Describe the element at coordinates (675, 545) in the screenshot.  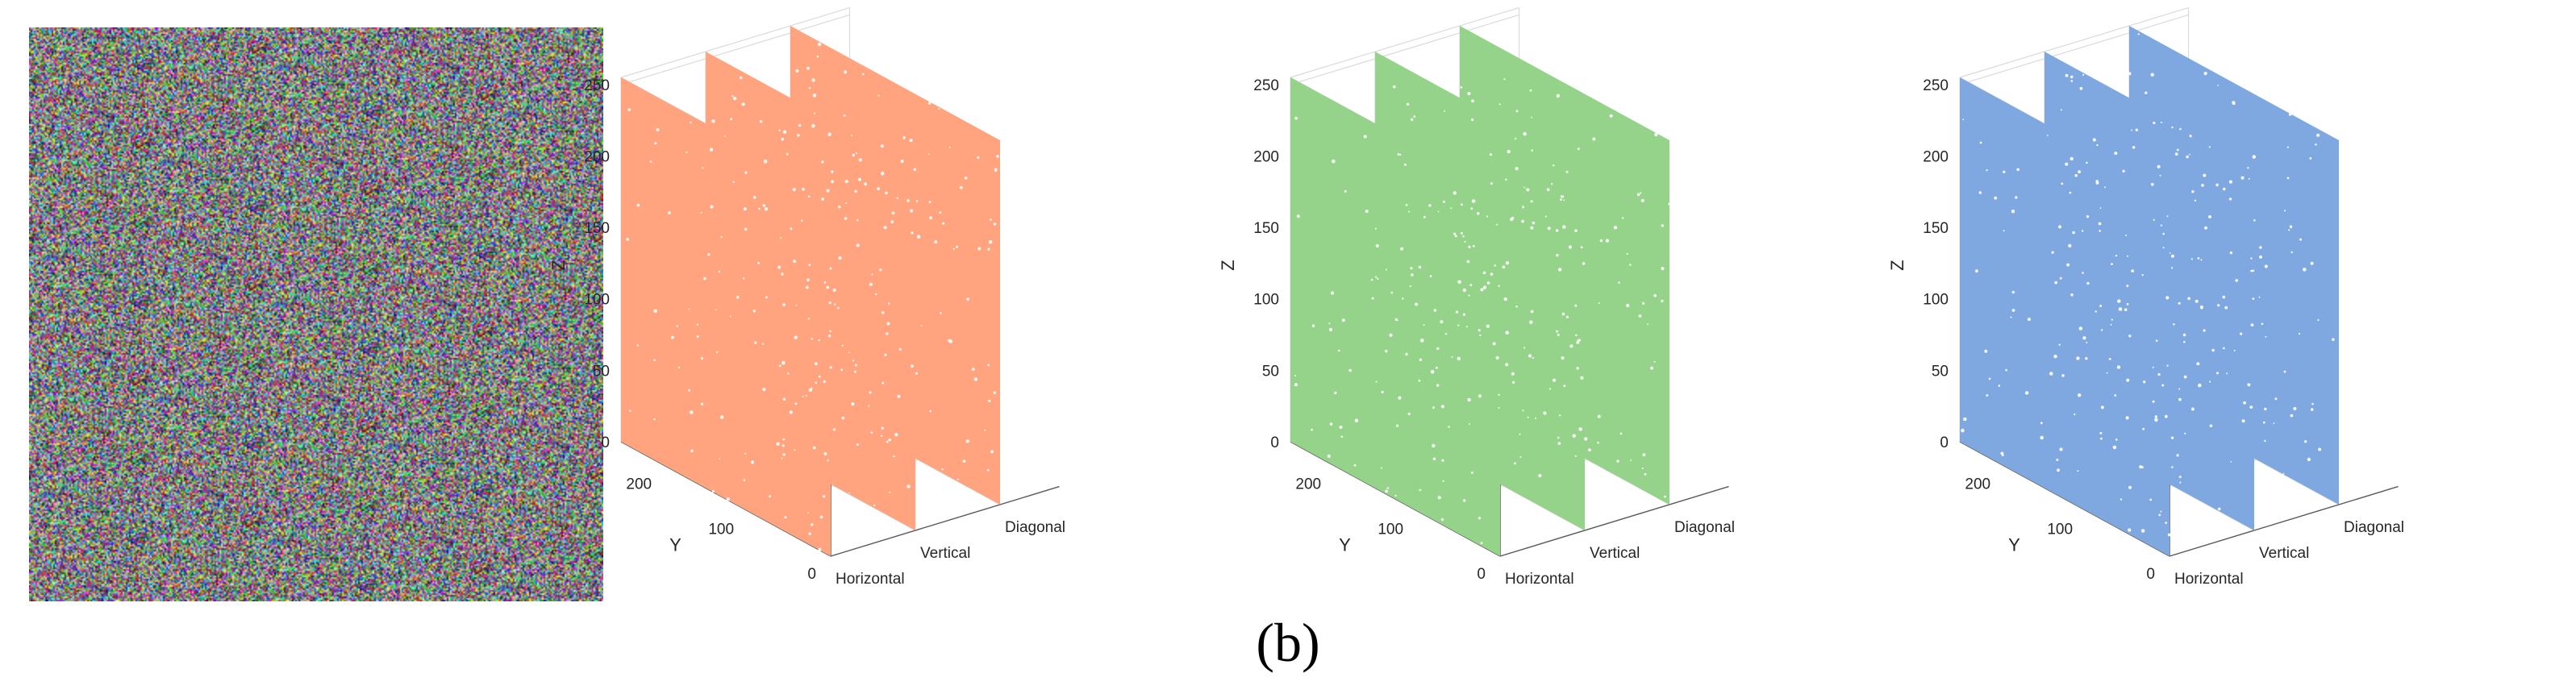
I see `y-axis-label: Y` at that location.